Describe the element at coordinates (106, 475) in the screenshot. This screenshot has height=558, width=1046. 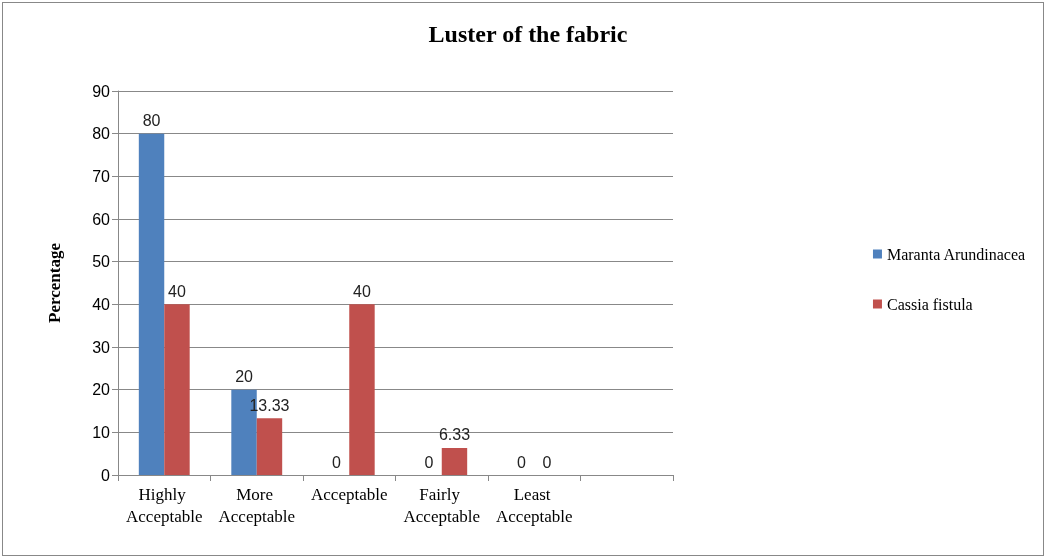
I see `y-tick-label: 0` at that location.